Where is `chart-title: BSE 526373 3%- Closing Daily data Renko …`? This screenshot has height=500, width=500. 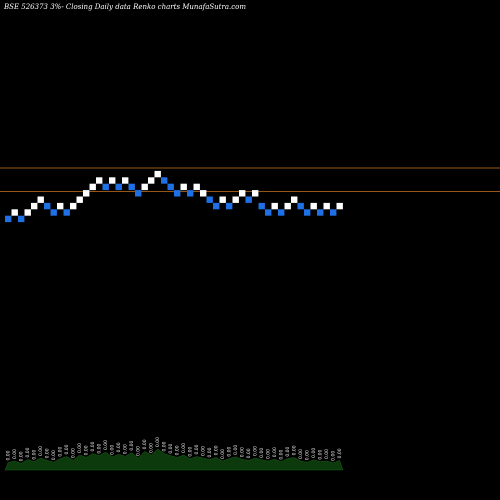
chart-title: BSE 526373 3%- Closing Daily data Renko … is located at coordinates (124, 7).